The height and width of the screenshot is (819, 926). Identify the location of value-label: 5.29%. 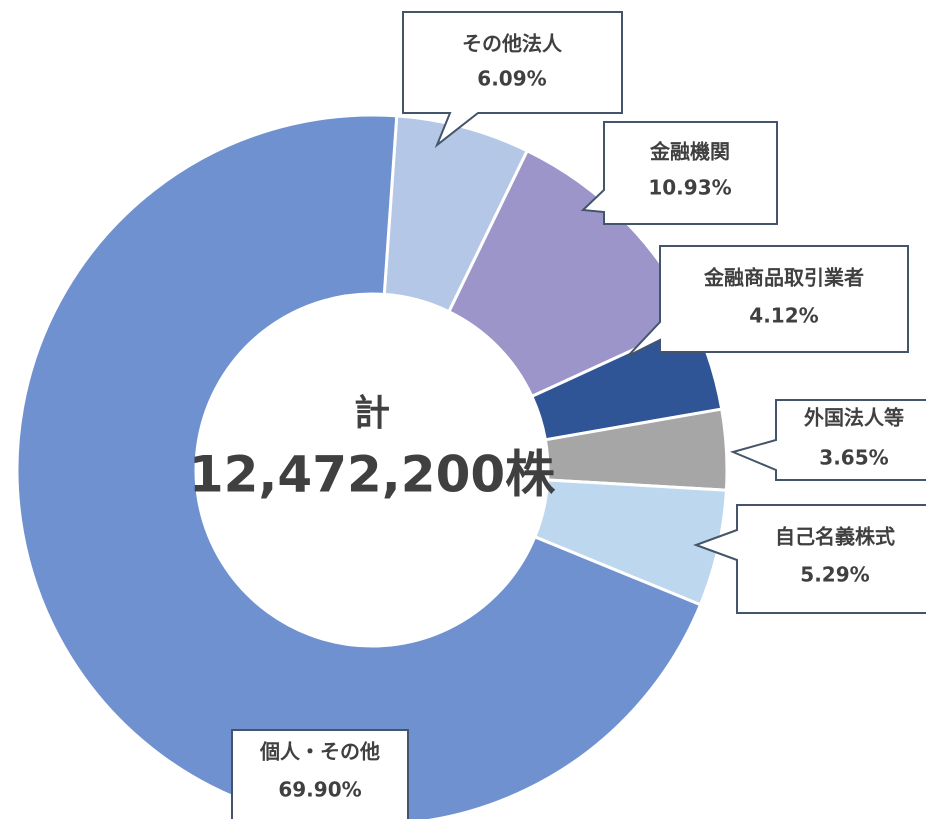
(834, 575).